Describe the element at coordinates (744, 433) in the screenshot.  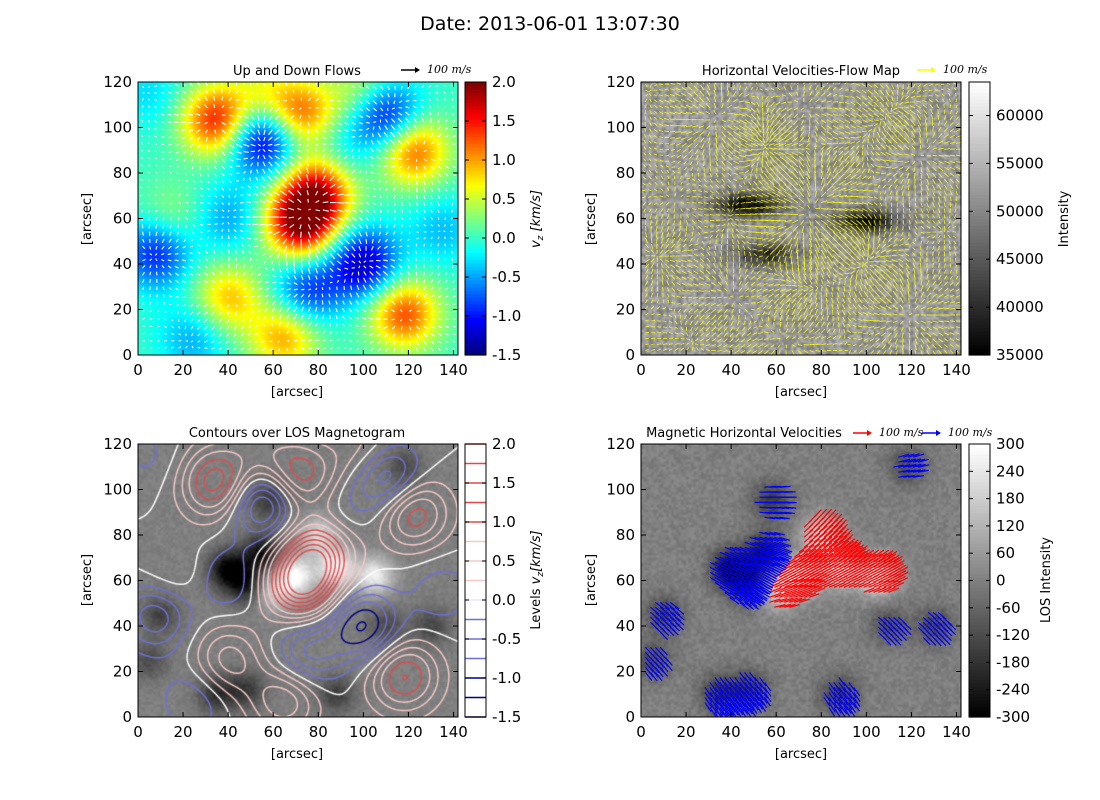
I see `panel-title: Magnetic Horizontal Velocities` at that location.